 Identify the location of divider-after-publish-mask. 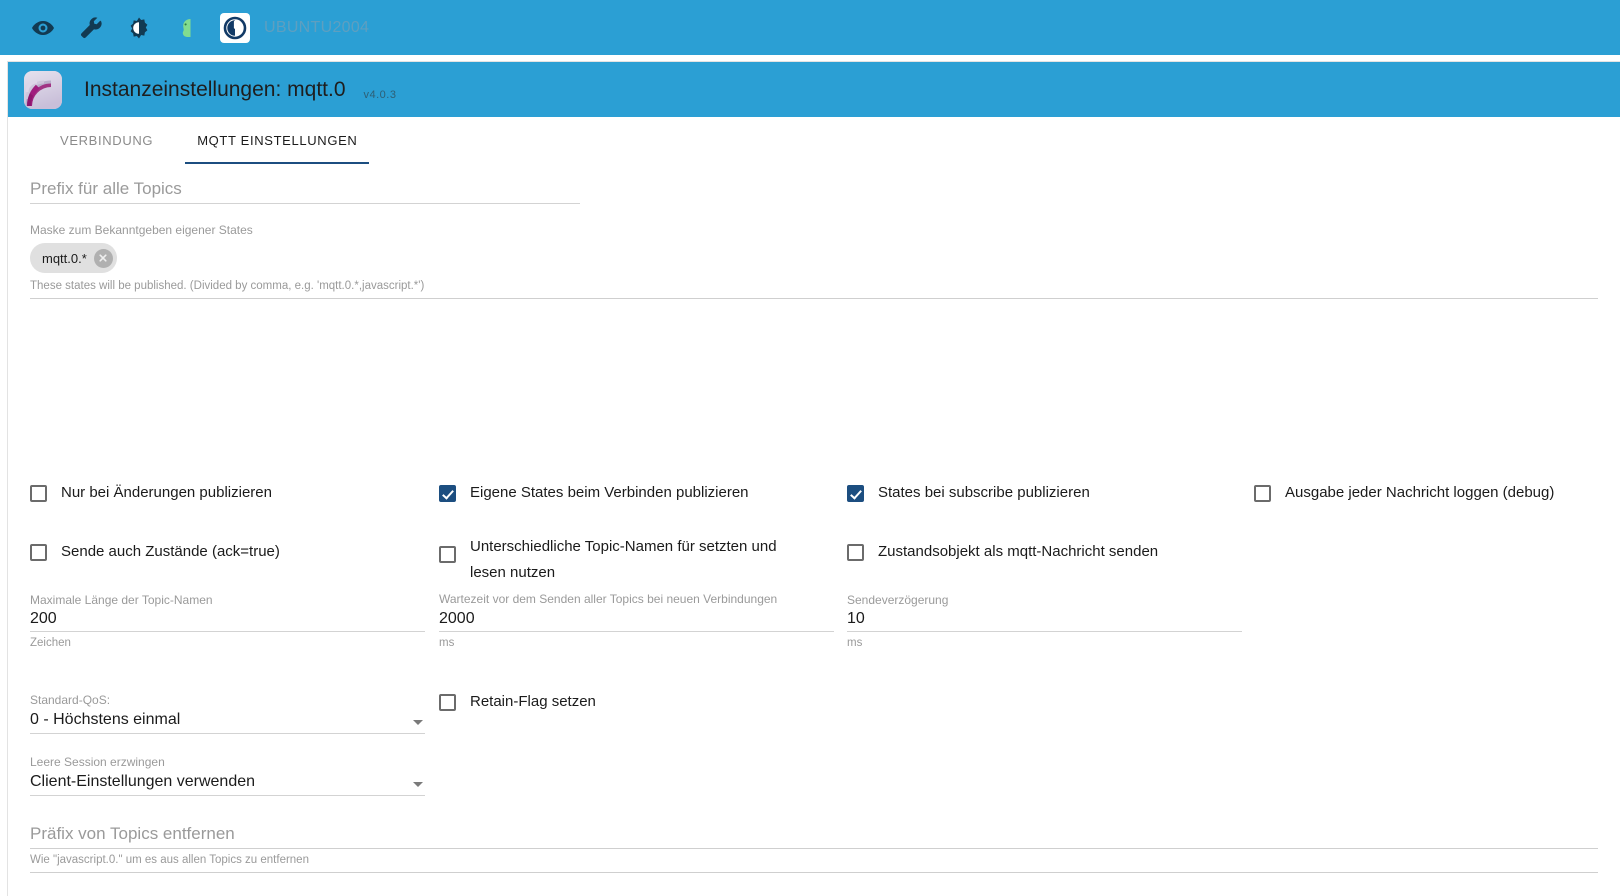
(814, 298).